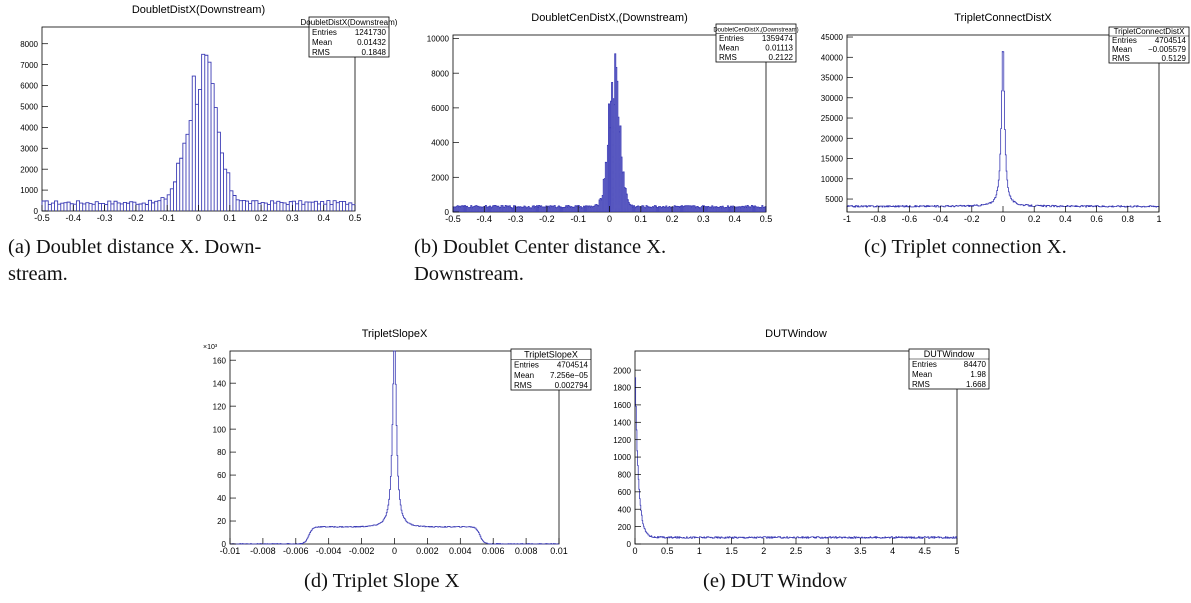 This screenshot has height=603, width=1191. Describe the element at coordinates (526, 551) in the screenshot. I see `x-tick-label: 0.008` at that location.